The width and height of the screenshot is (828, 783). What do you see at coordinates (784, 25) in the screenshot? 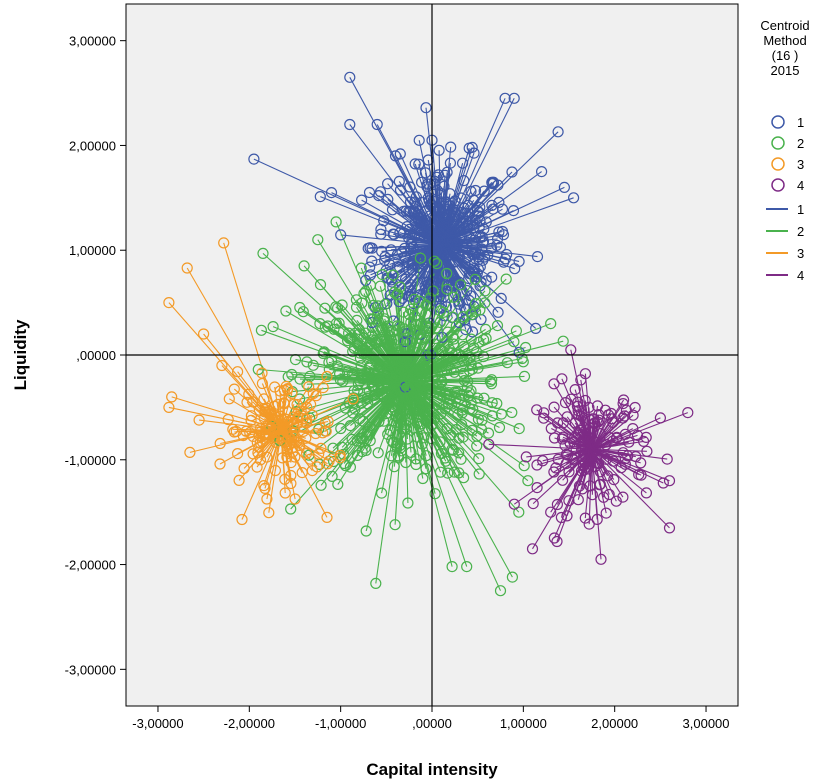
I see `legend-title-line: Centroid` at bounding box center [784, 25].